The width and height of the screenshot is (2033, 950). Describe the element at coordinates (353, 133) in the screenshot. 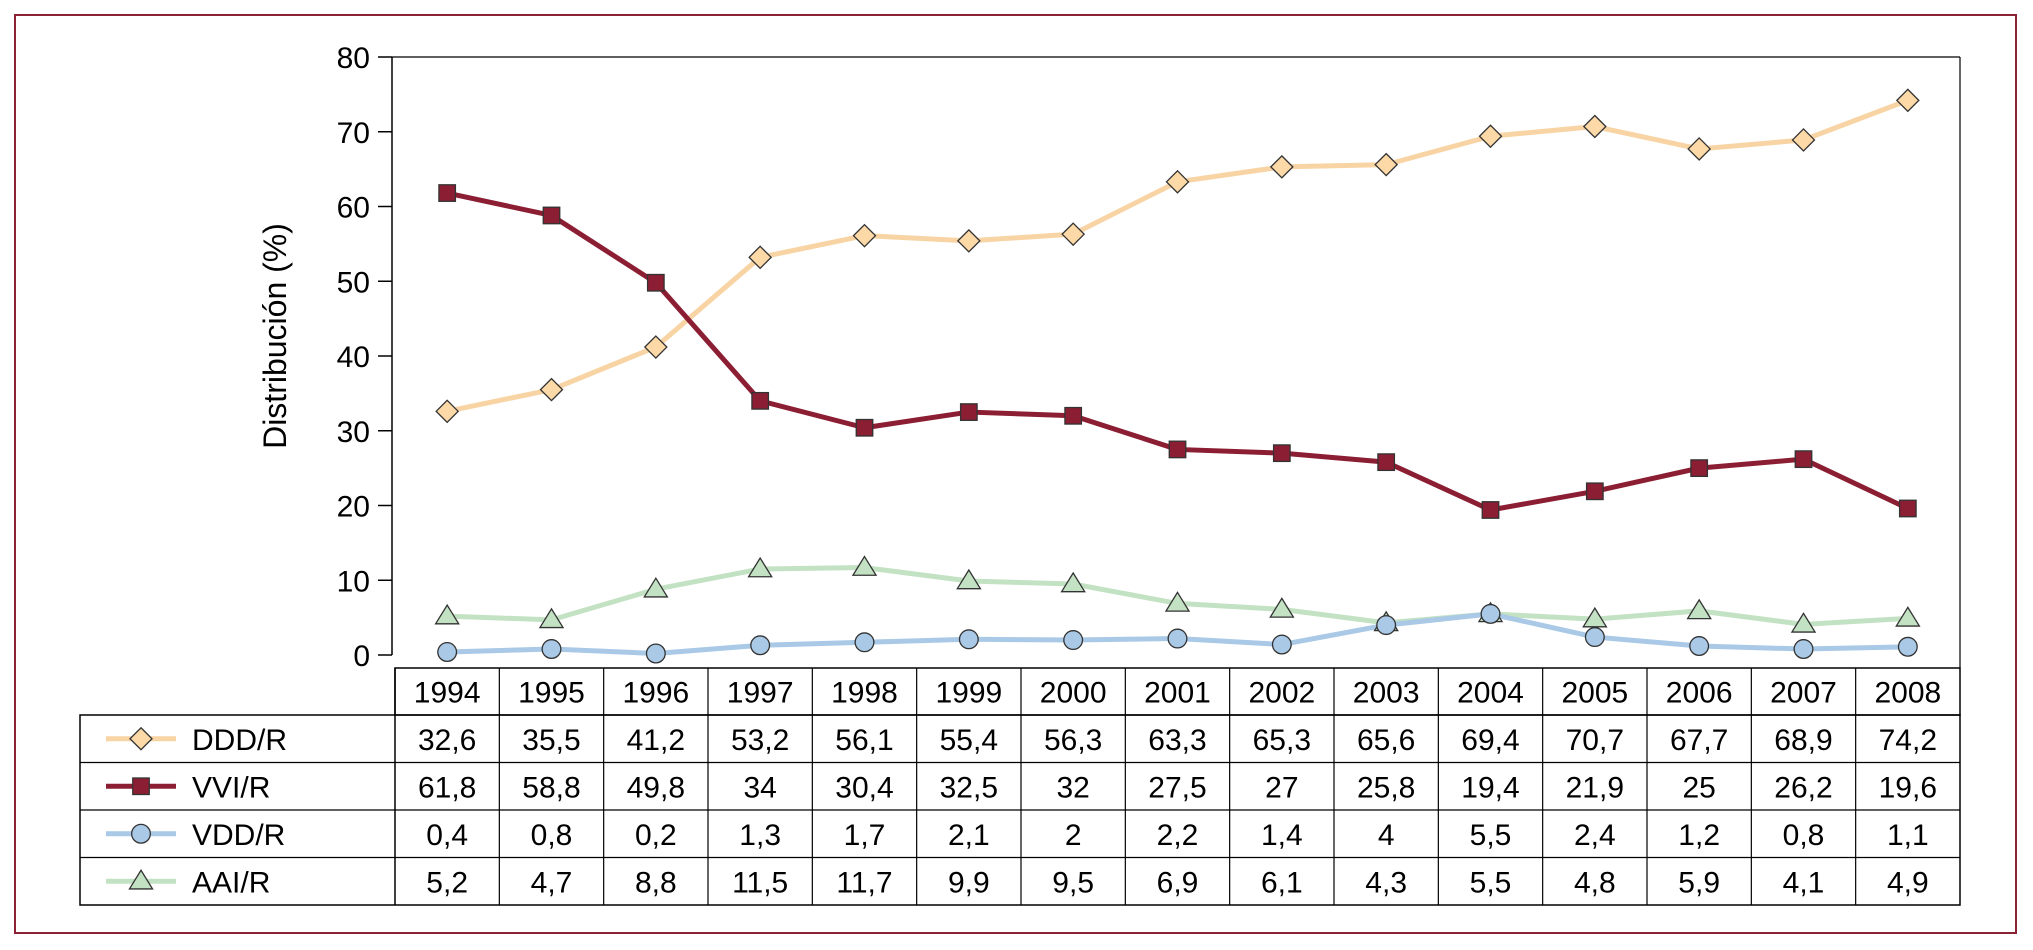

I see `y-tick-label: 70` at that location.